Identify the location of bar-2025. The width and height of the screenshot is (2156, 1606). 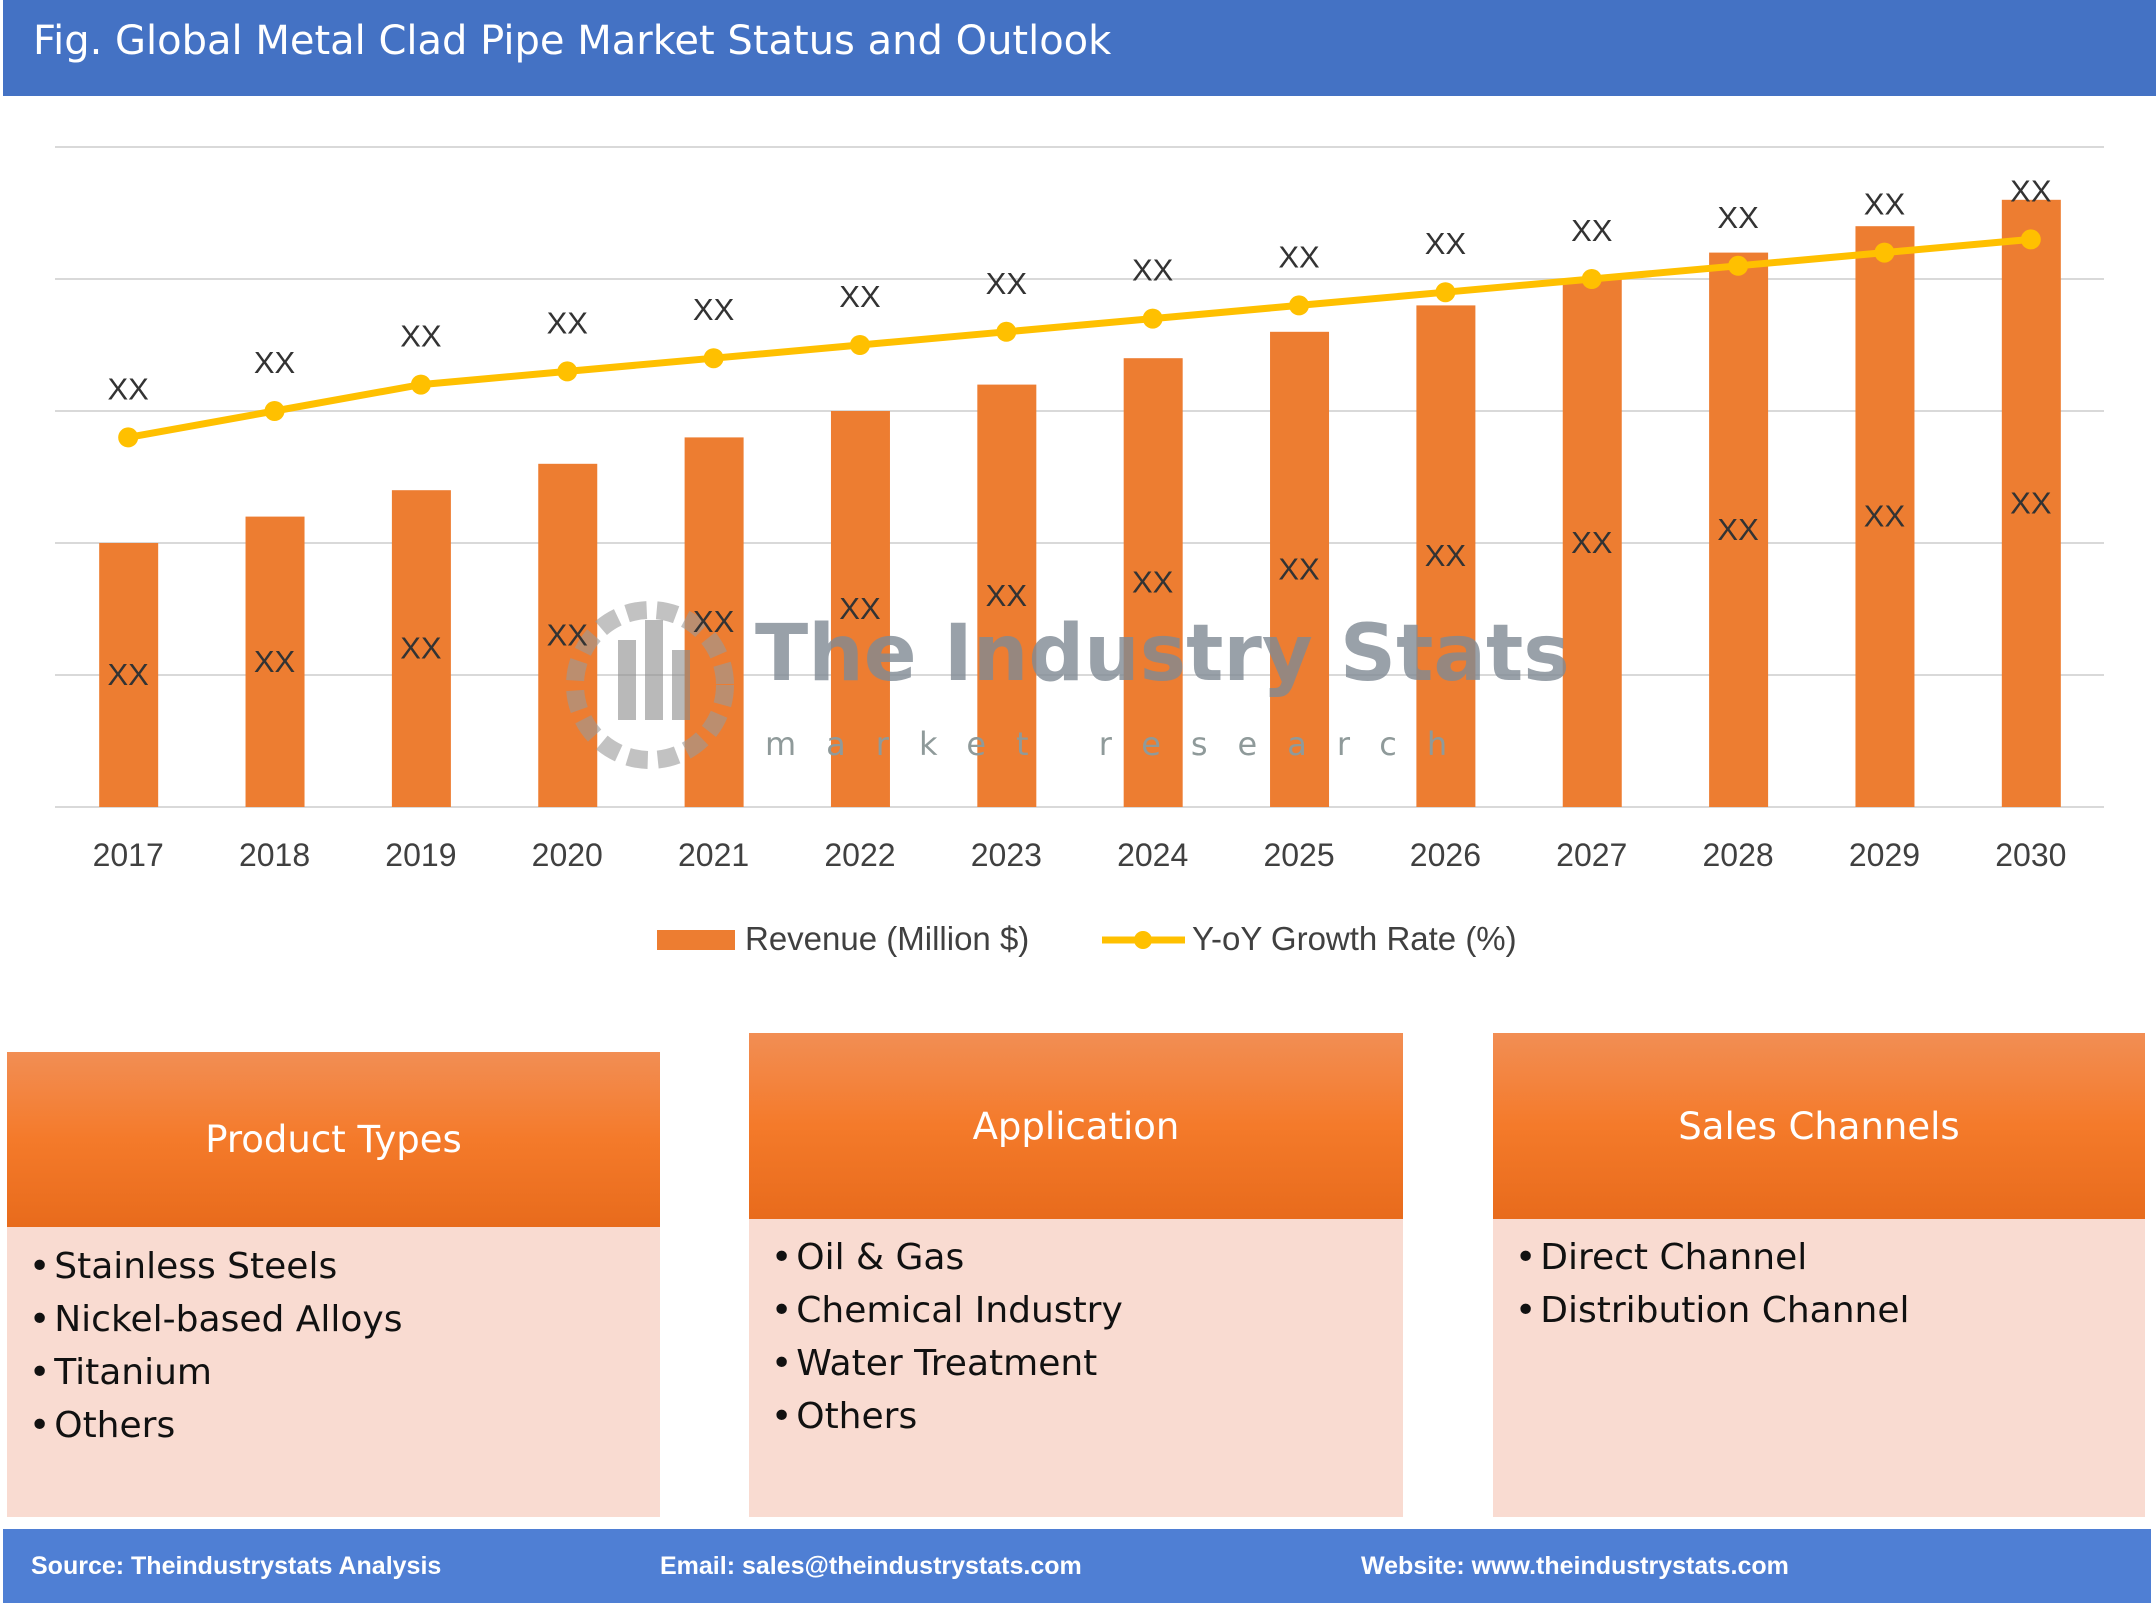
(1300, 569).